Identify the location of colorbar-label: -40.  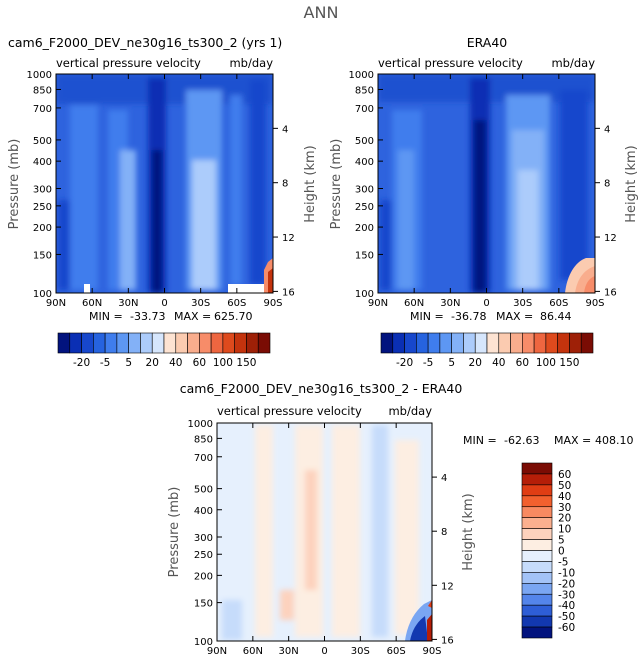
(566, 606).